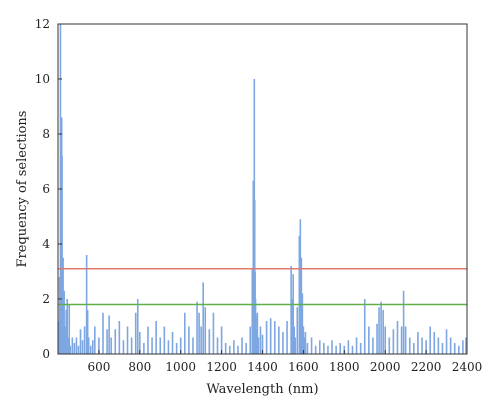 Image resolution: width=500 pixels, height=416 pixels. Describe the element at coordinates (221, 367) in the screenshot. I see `x-tick-label: 1200` at that location.